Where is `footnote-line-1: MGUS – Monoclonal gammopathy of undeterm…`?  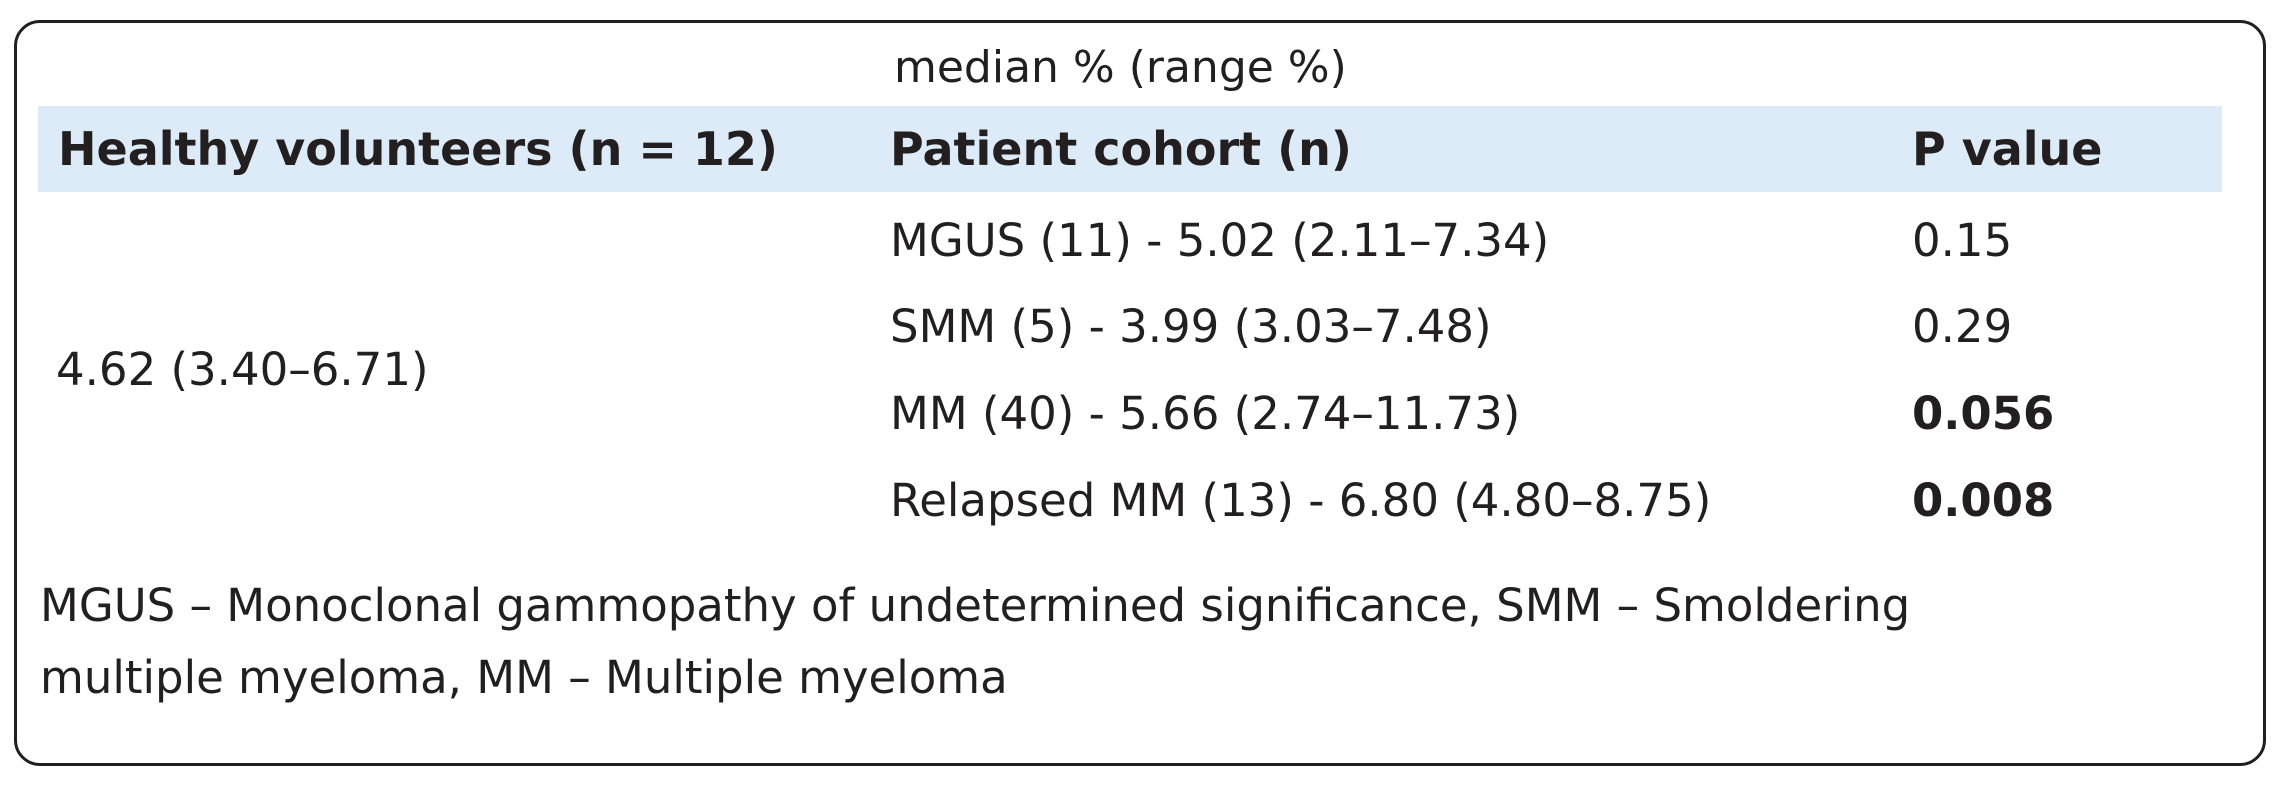
footnote-line-1: MGUS – Monoclonal gammopathy of undeterm… is located at coordinates (975, 605).